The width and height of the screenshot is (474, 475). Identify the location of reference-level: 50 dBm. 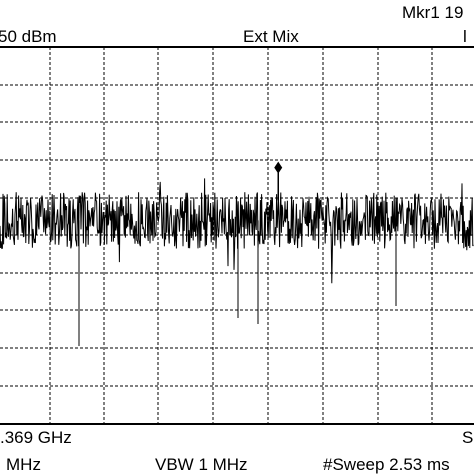
(28, 36).